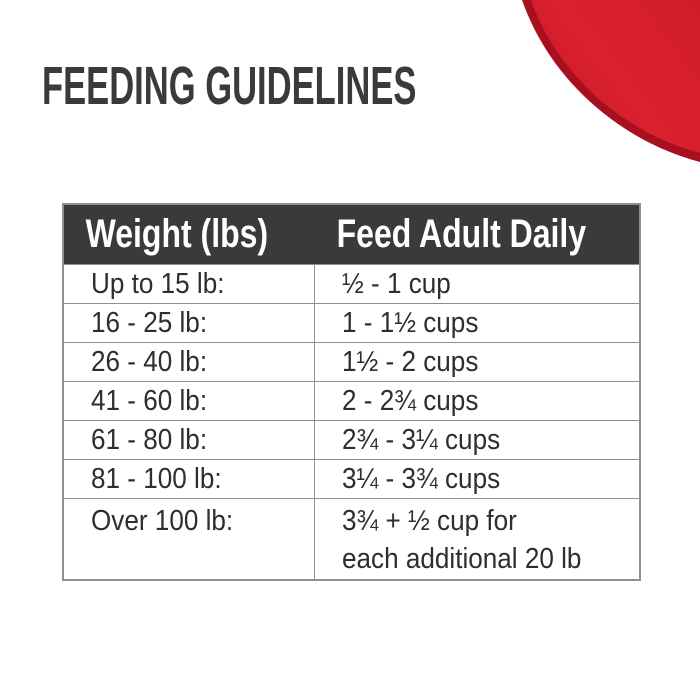 The height and width of the screenshot is (700, 700). I want to click on weight-cell: 61 - 80 lb:, so click(189, 440).